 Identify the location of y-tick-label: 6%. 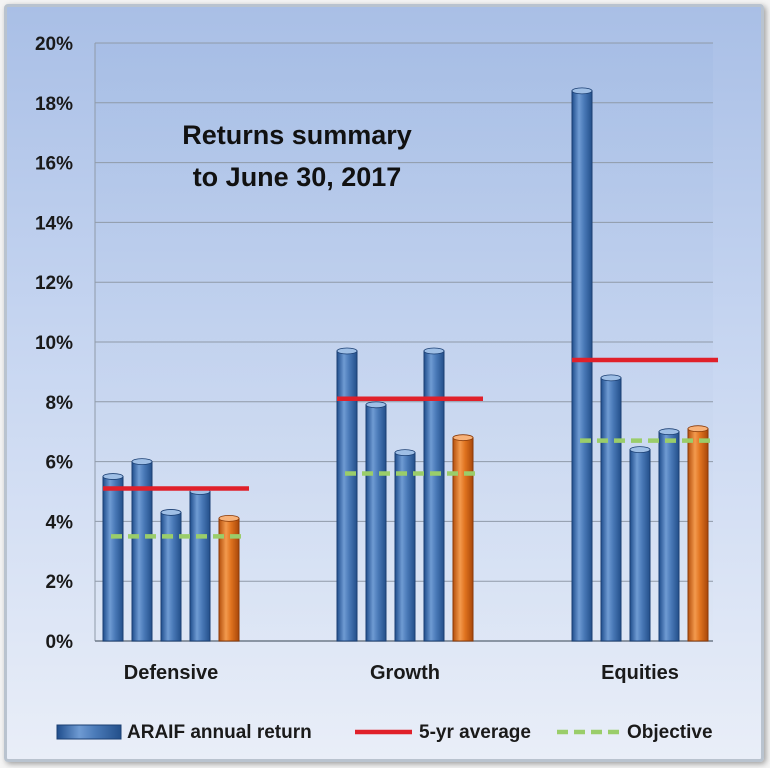
(60, 463).